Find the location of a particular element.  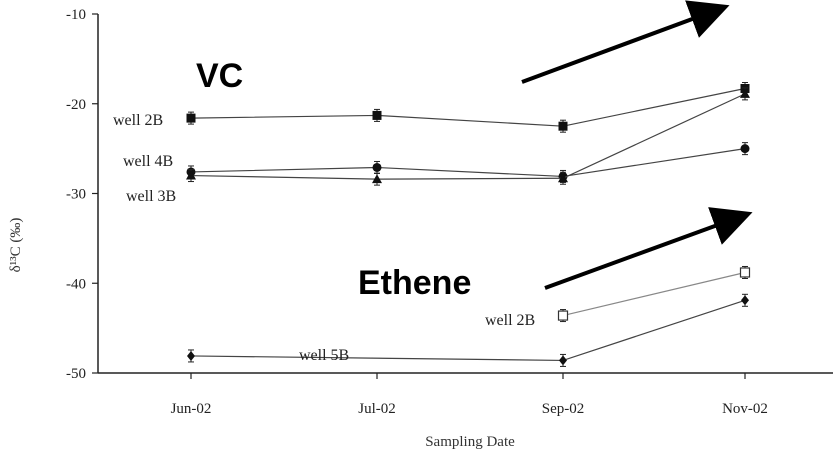

group-title-ethene: Ethene is located at coordinates (414, 283).